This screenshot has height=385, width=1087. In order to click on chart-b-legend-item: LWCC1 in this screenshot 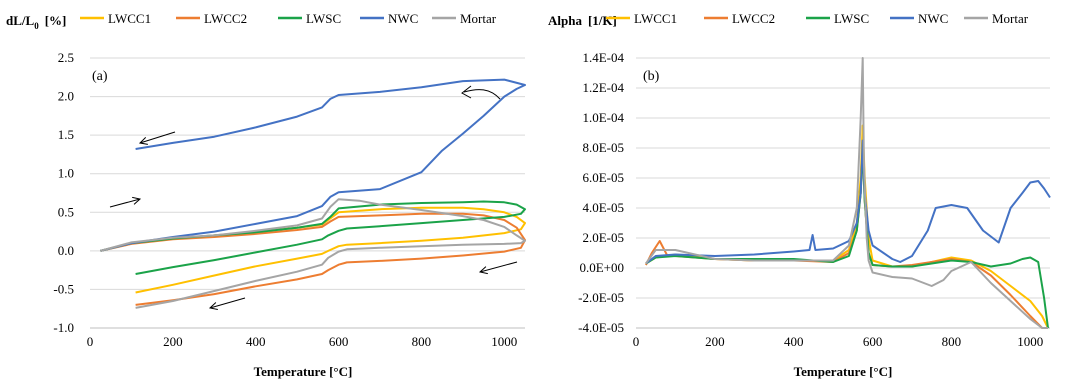, I will do `click(641, 18)`.